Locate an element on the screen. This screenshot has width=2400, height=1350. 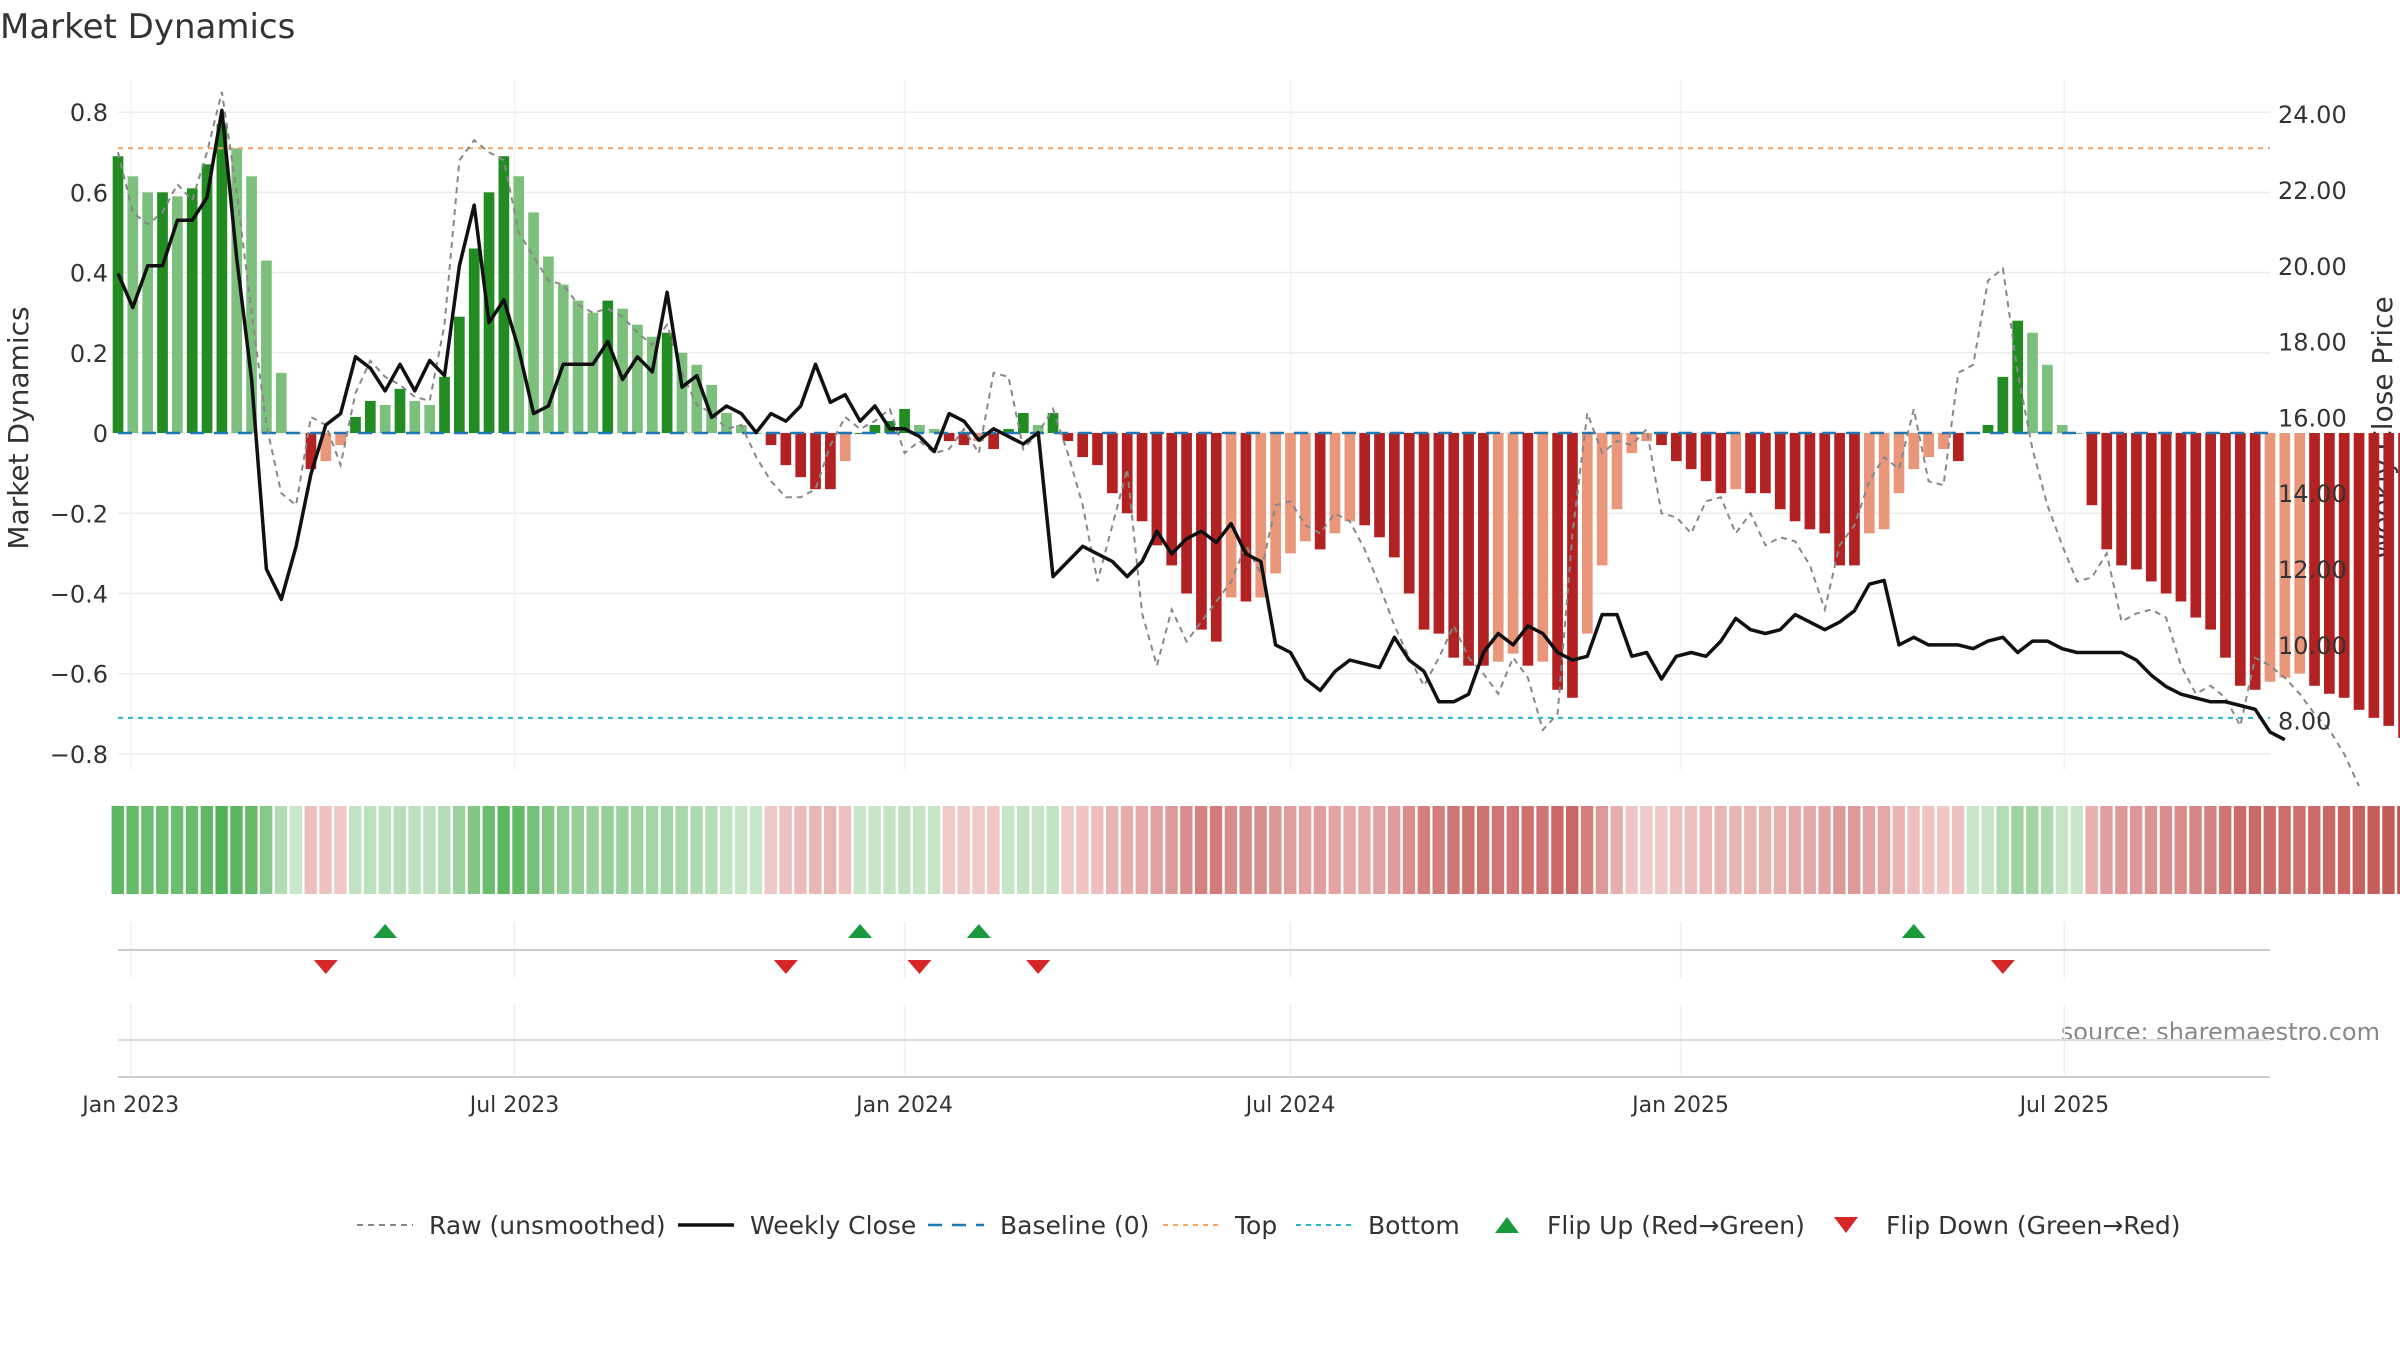
legend-label: Flip Up (Red→Green) is located at coordinates (1676, 1225).